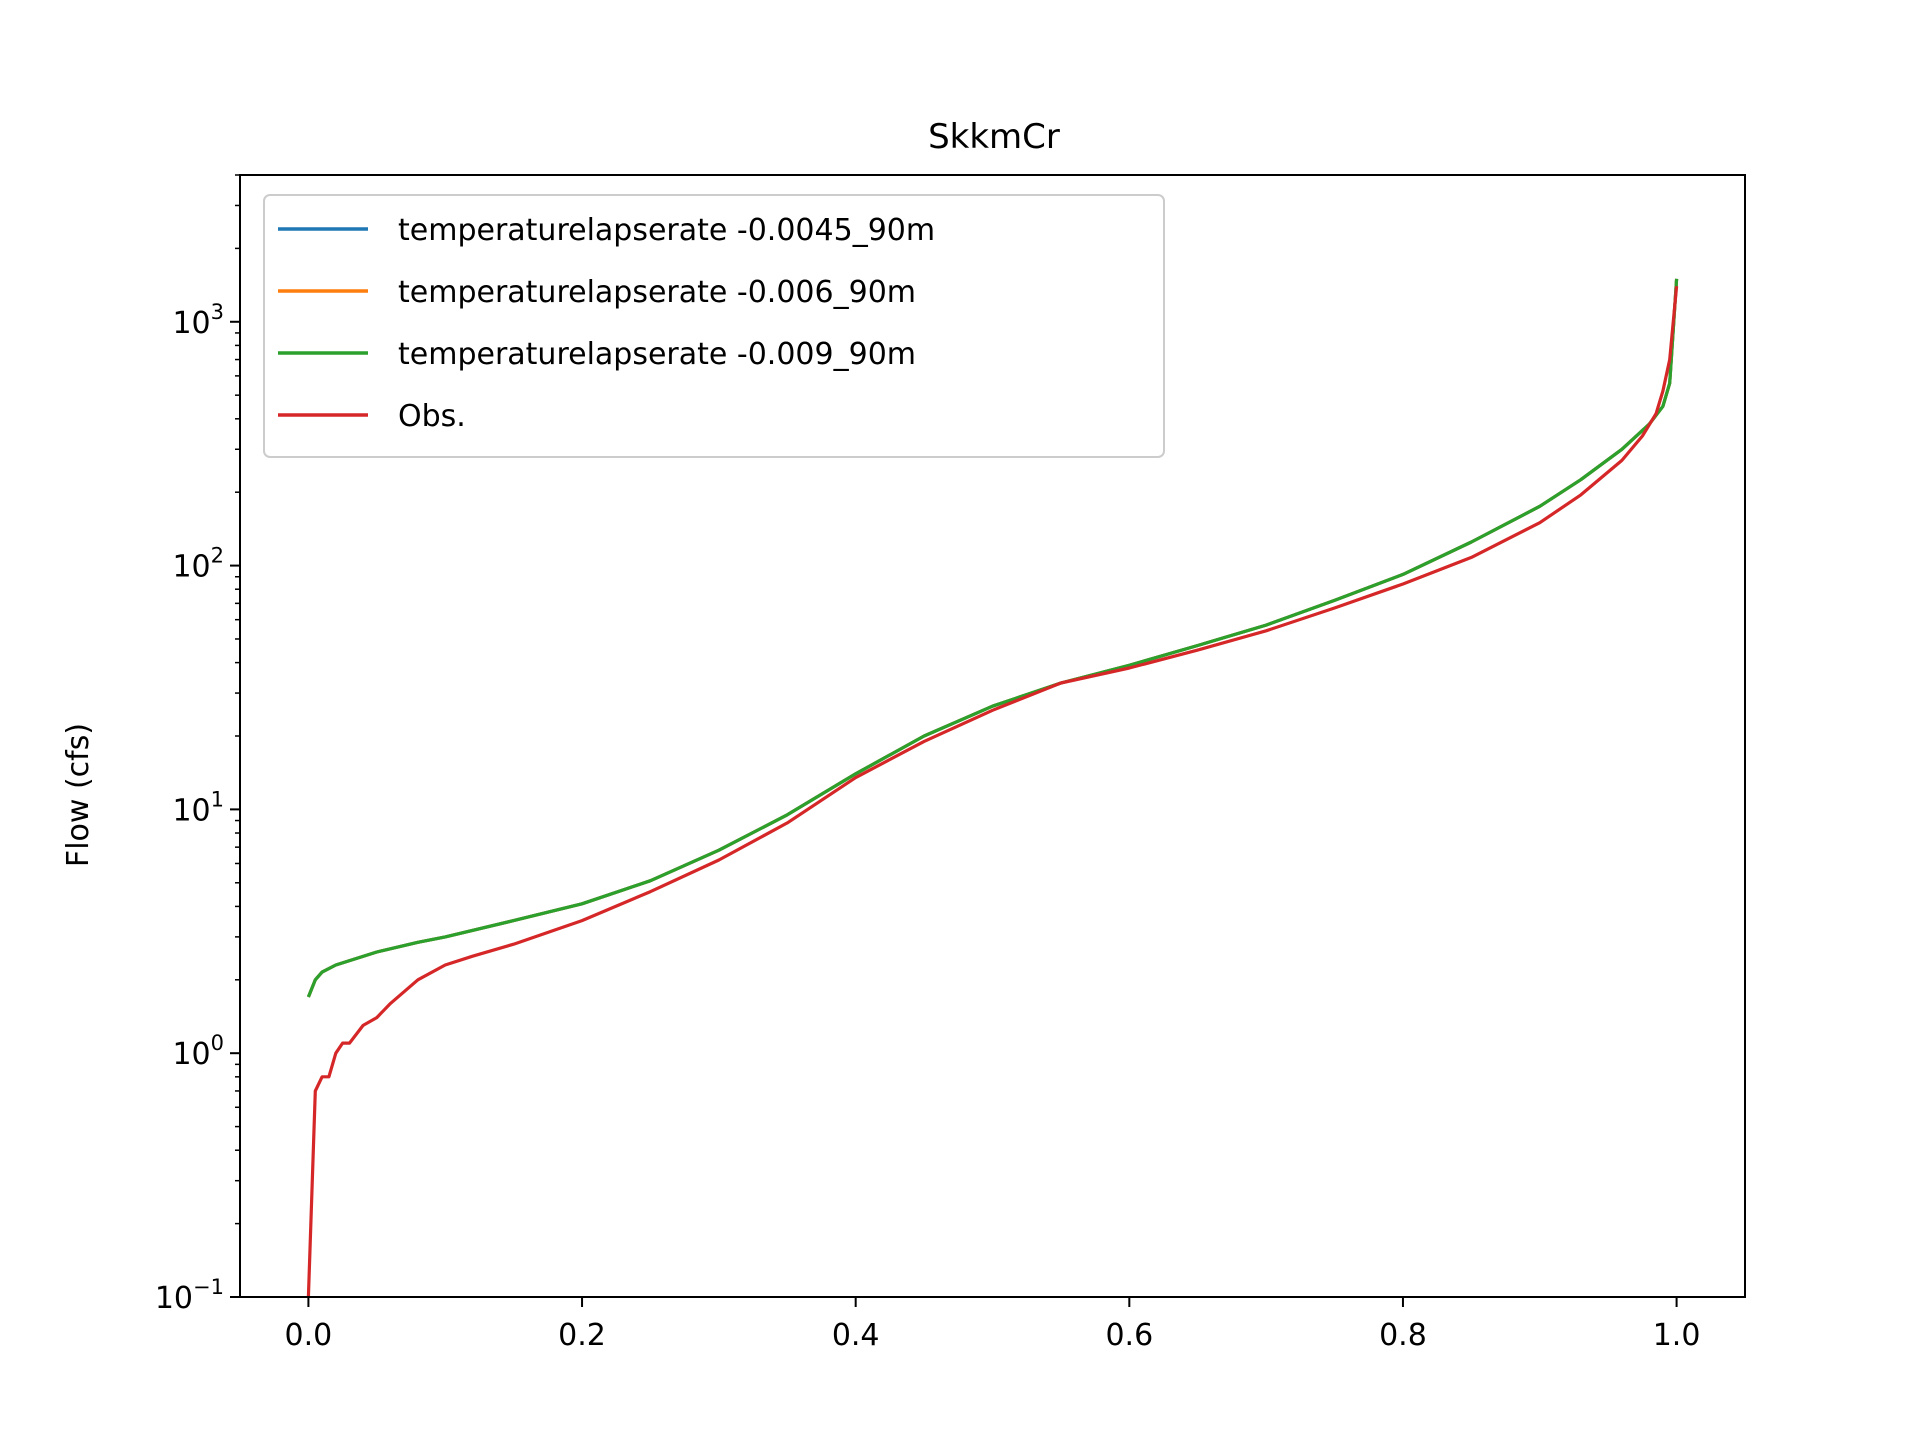 The height and width of the screenshot is (1440, 1920). I want to click on y-axis-label: Flow (cfs), so click(78, 795).